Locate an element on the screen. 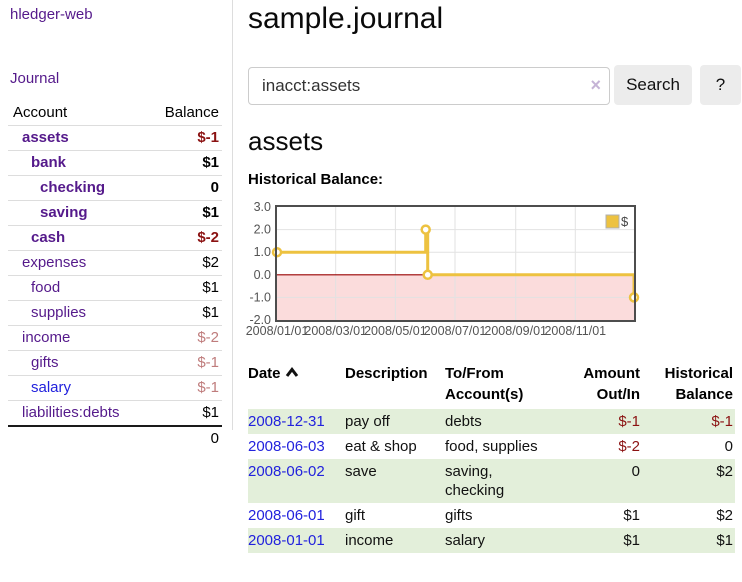 This screenshot has height=582, width=742. account-row-gifts: gifts $-1 is located at coordinates (115, 363).